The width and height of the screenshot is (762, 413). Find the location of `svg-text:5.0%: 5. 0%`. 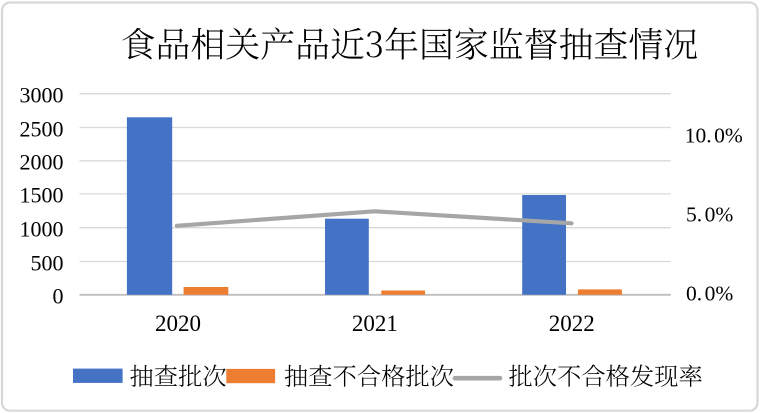

svg-text:5.0%: 5. 0% is located at coordinates (709, 215).